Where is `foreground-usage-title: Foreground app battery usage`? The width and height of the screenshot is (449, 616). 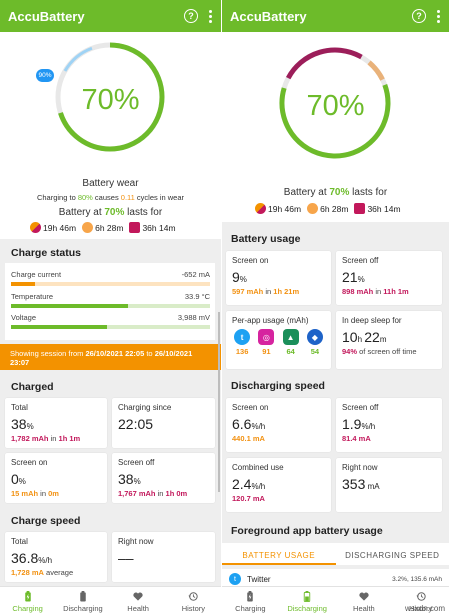 foreground-usage-title: Foreground app battery usage is located at coordinates (307, 531).